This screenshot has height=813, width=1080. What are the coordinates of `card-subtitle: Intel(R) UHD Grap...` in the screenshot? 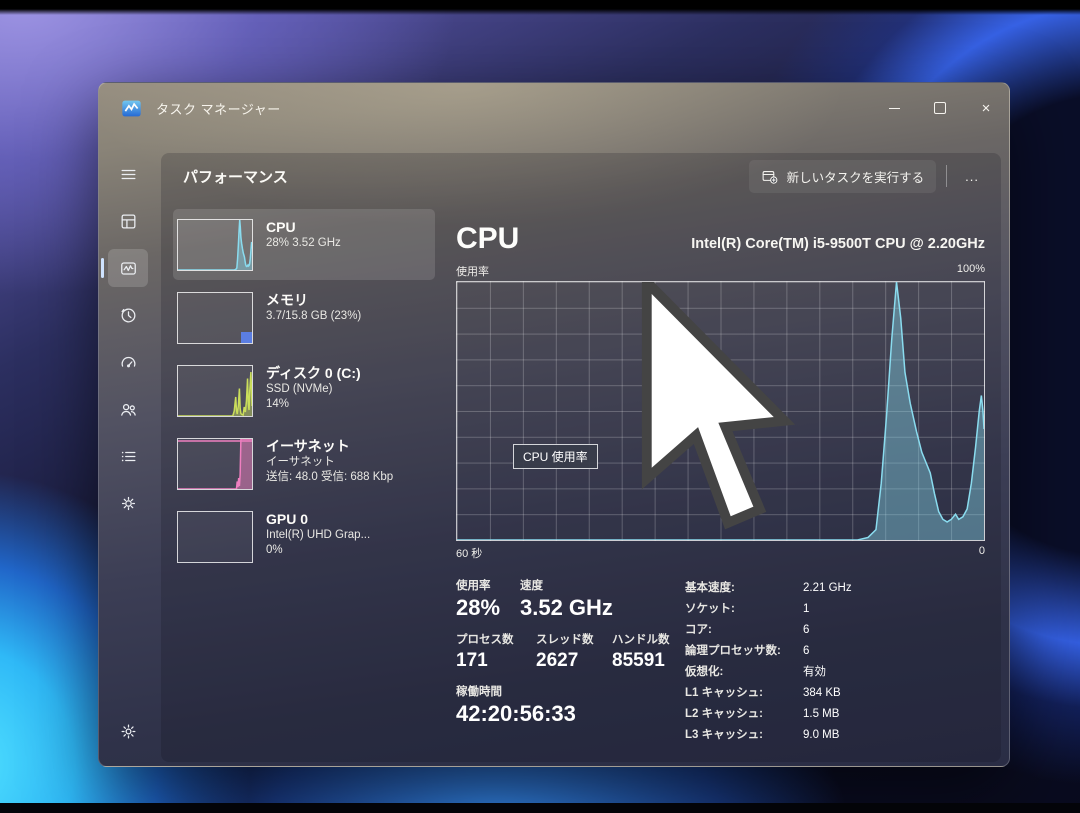 It's located at (318, 535).